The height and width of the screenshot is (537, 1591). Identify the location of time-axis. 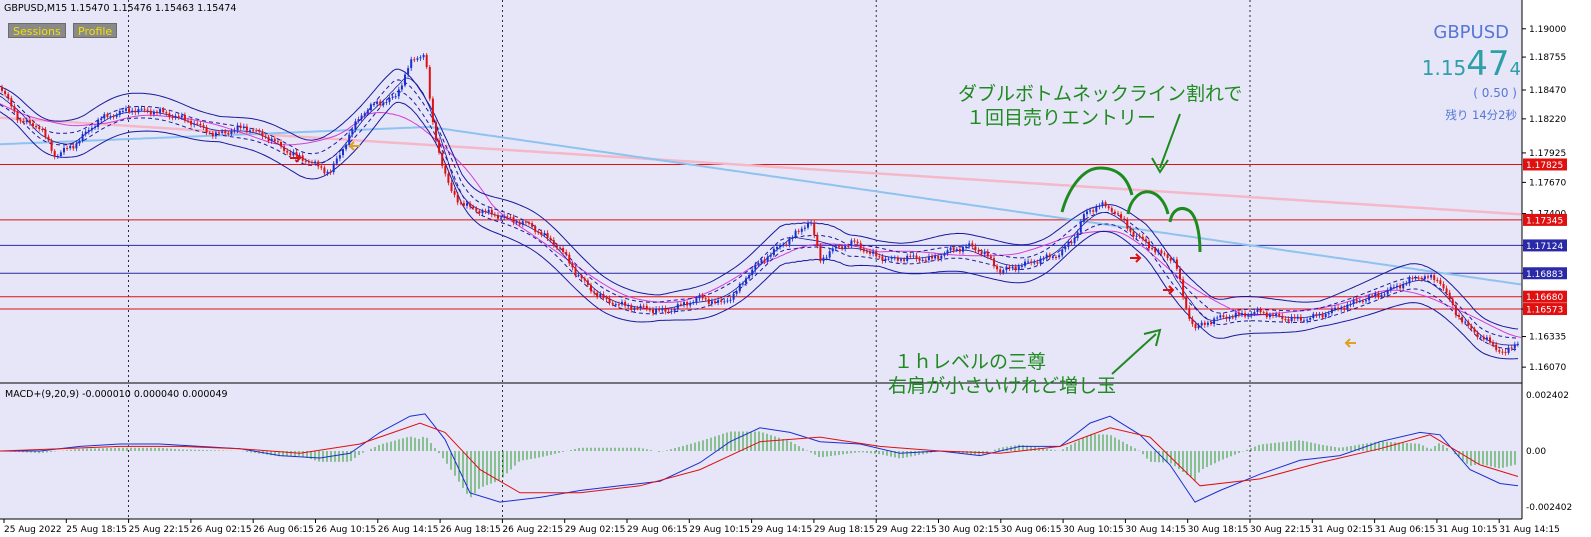
(795, 528).